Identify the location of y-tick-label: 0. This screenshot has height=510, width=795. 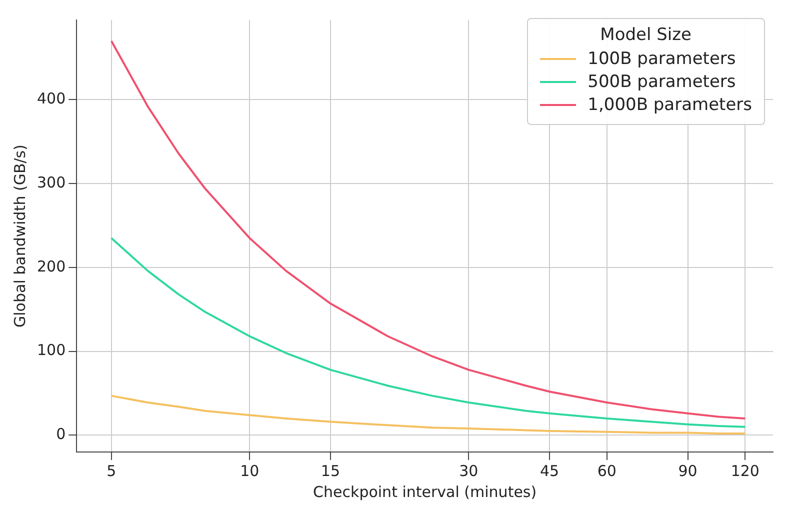
(61, 434).